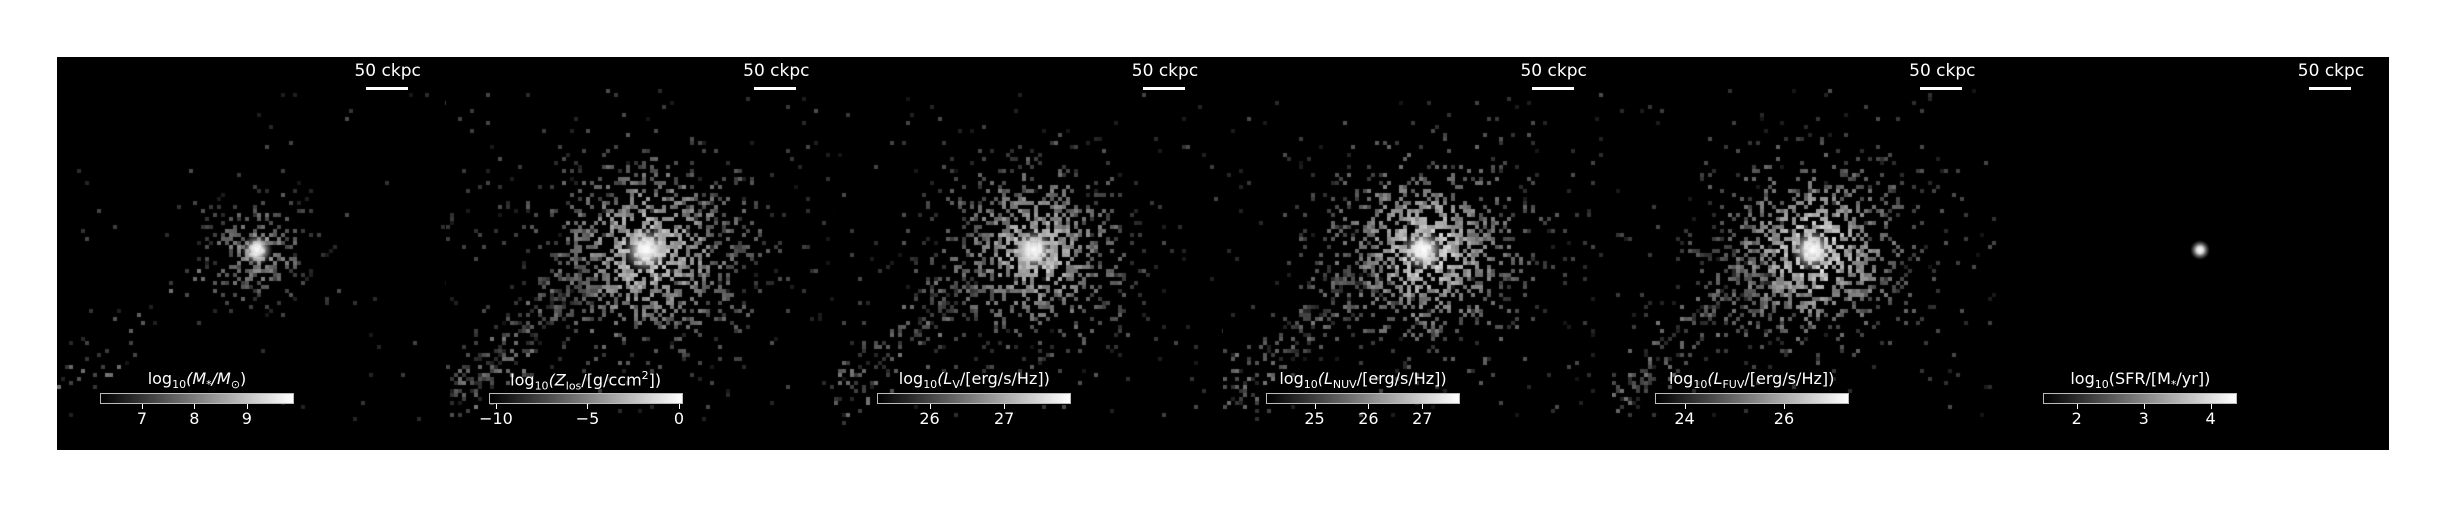  Describe the element at coordinates (611, 380) in the screenshot. I see `colorbar-label-end: /[g/ccm` at that location.